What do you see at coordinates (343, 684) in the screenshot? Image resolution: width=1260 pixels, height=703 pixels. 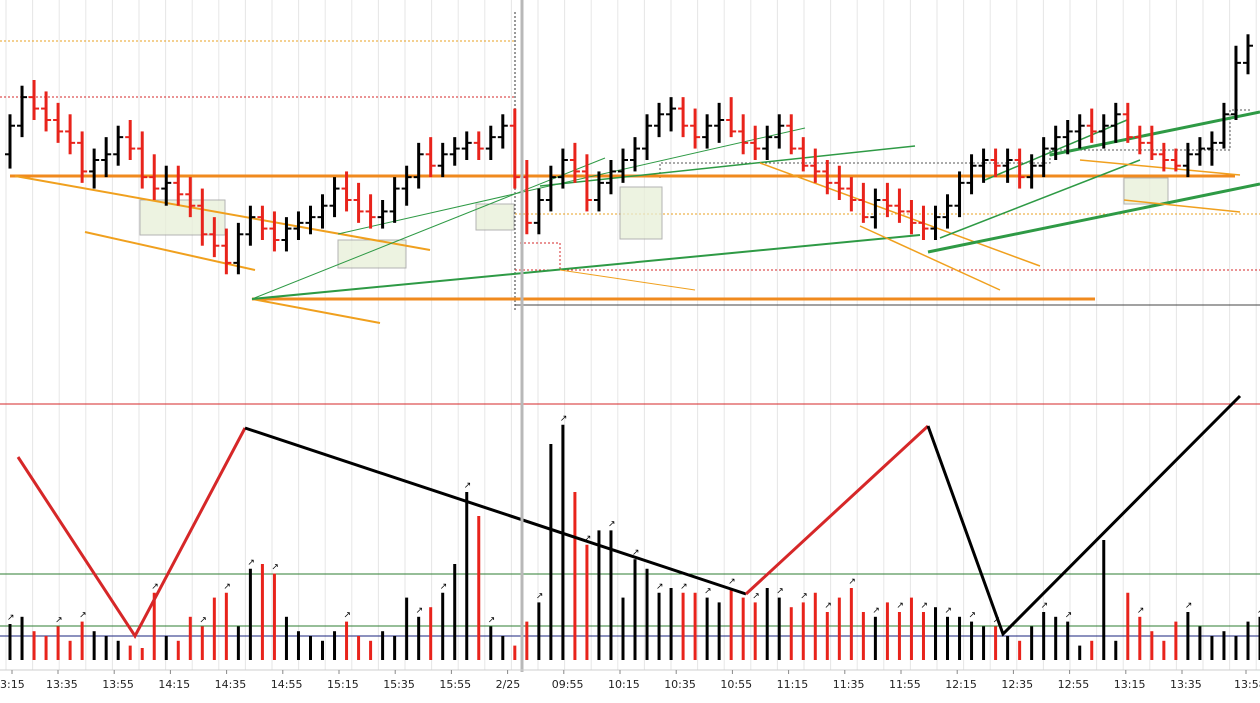 I see `x-tick-label: 15:15` at bounding box center [343, 684].